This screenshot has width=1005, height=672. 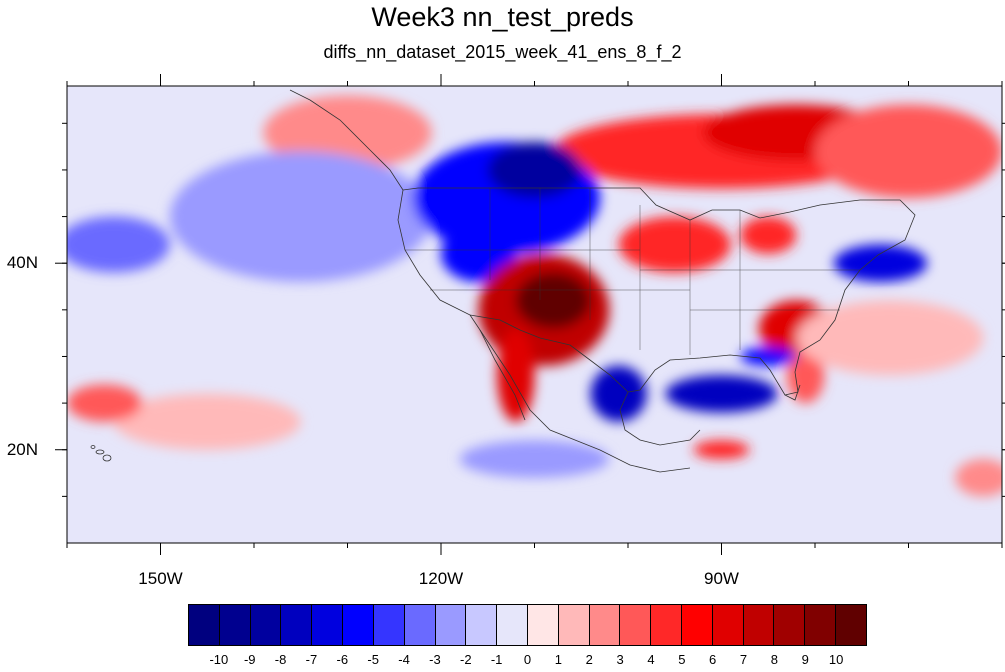 I want to click on colorbar-label: 3, so click(x=620, y=659).